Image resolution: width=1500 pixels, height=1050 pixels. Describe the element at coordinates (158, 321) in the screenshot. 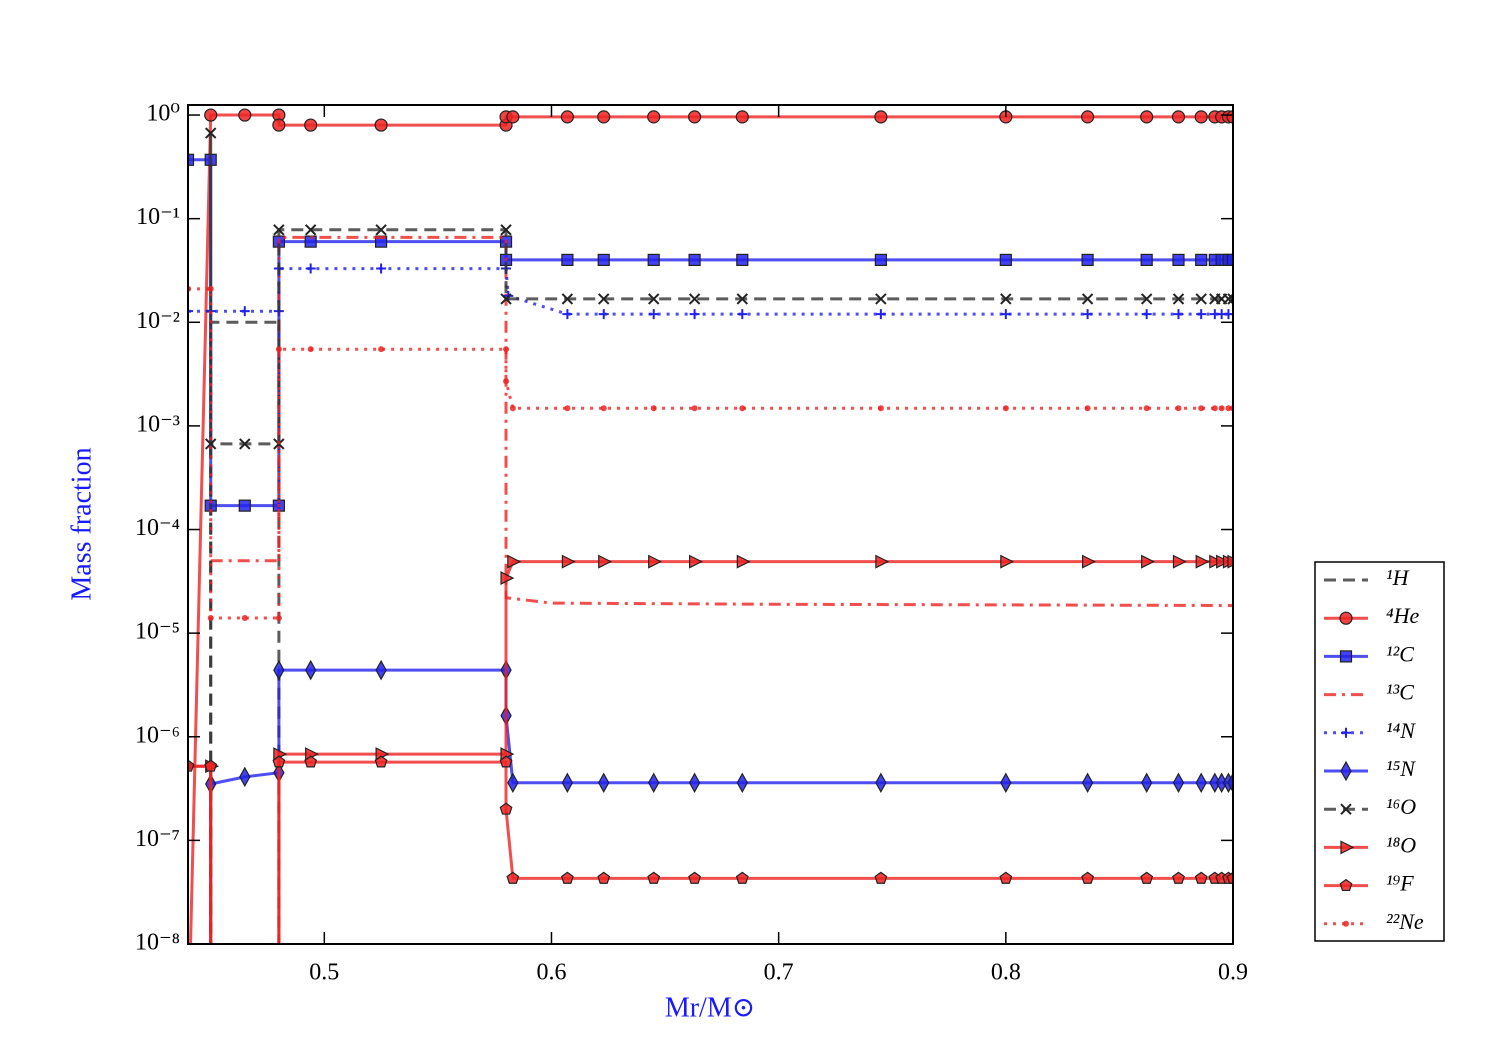

I see `y-tick-label: 10⁻²` at that location.